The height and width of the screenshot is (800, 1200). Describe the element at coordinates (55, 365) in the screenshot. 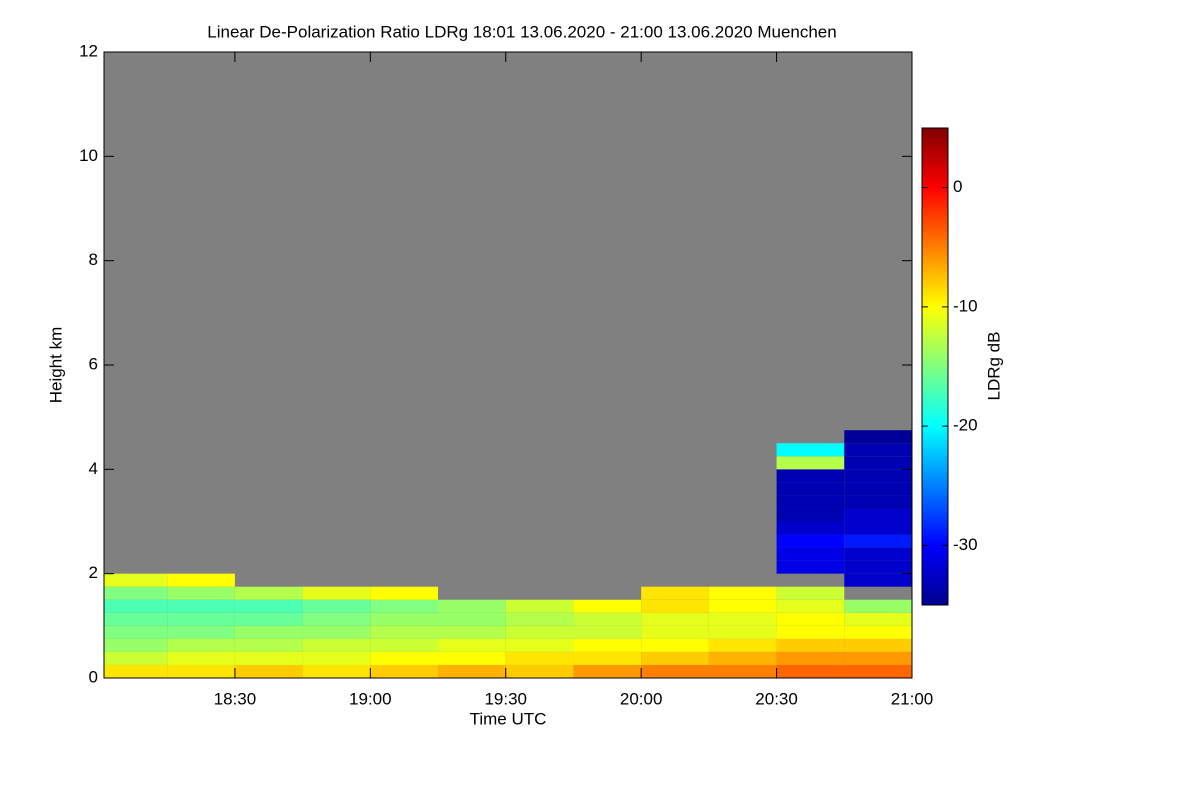

I see `y-axis-title: Height km` at that location.